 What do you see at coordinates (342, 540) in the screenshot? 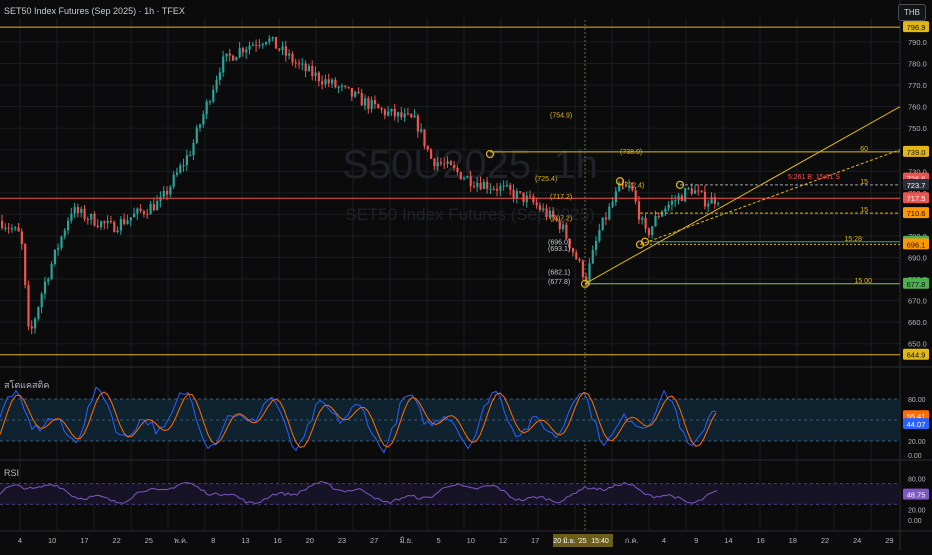
I see `time-tick: 23` at bounding box center [342, 540].